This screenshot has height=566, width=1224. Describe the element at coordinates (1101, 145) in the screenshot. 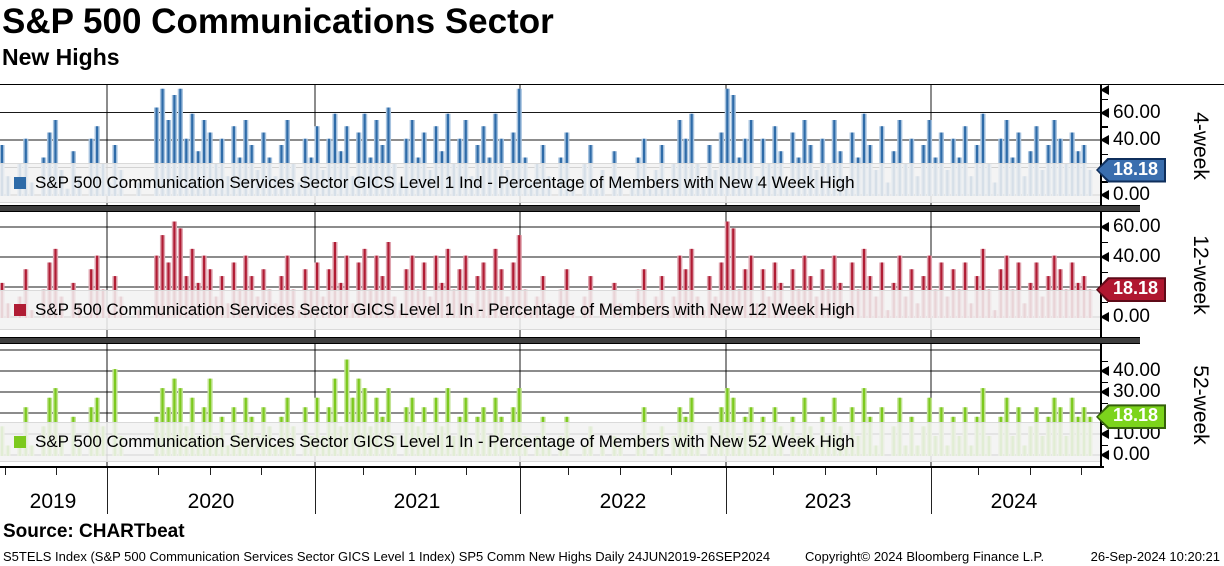

I see `y-axis-4-week` at that location.